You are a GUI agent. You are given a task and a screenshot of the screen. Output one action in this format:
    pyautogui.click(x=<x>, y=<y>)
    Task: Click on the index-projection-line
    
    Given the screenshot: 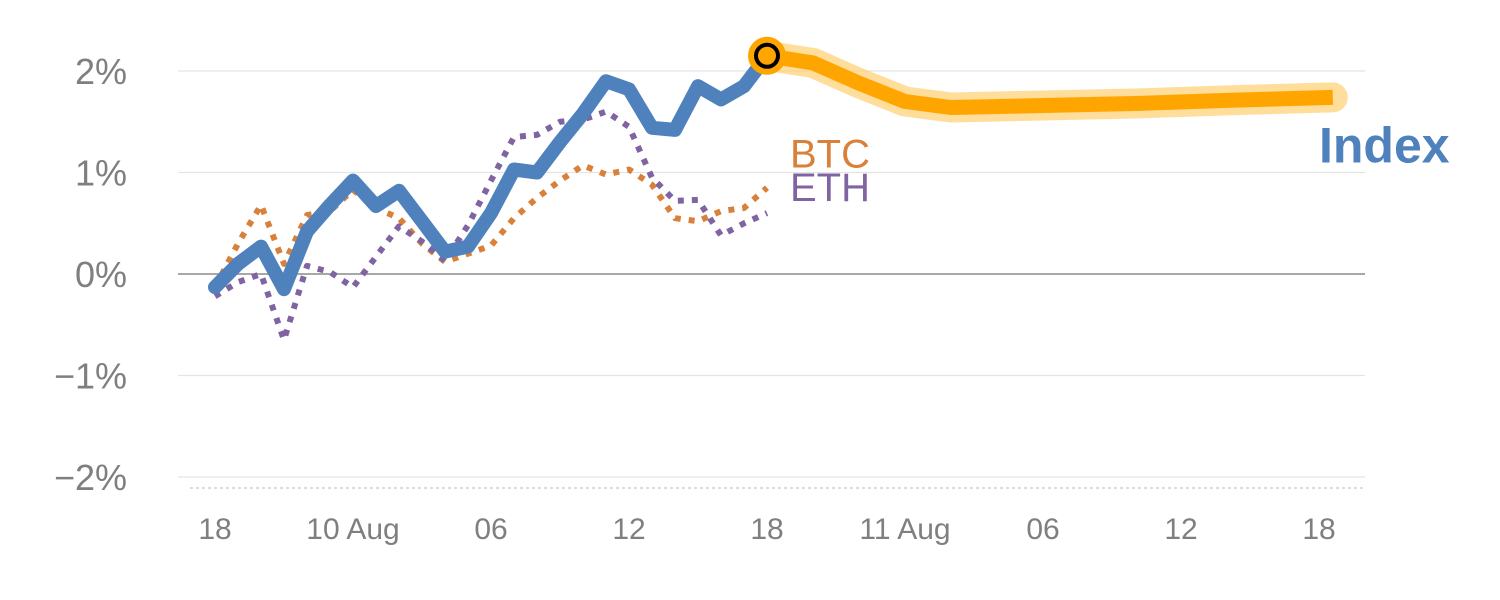 What is the action you would take?
    pyautogui.click(x=1049, y=81)
    